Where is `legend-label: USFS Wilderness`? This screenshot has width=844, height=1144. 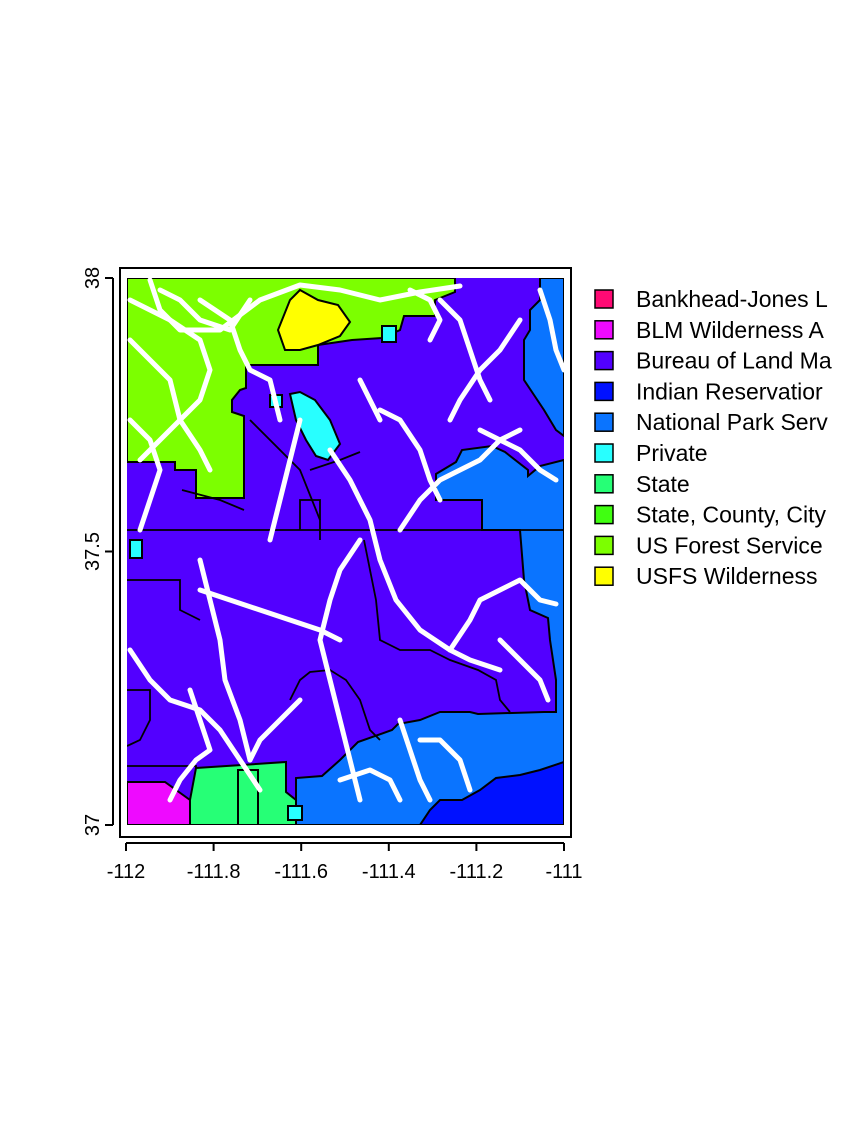 legend-label: USFS Wilderness is located at coordinates (726, 576).